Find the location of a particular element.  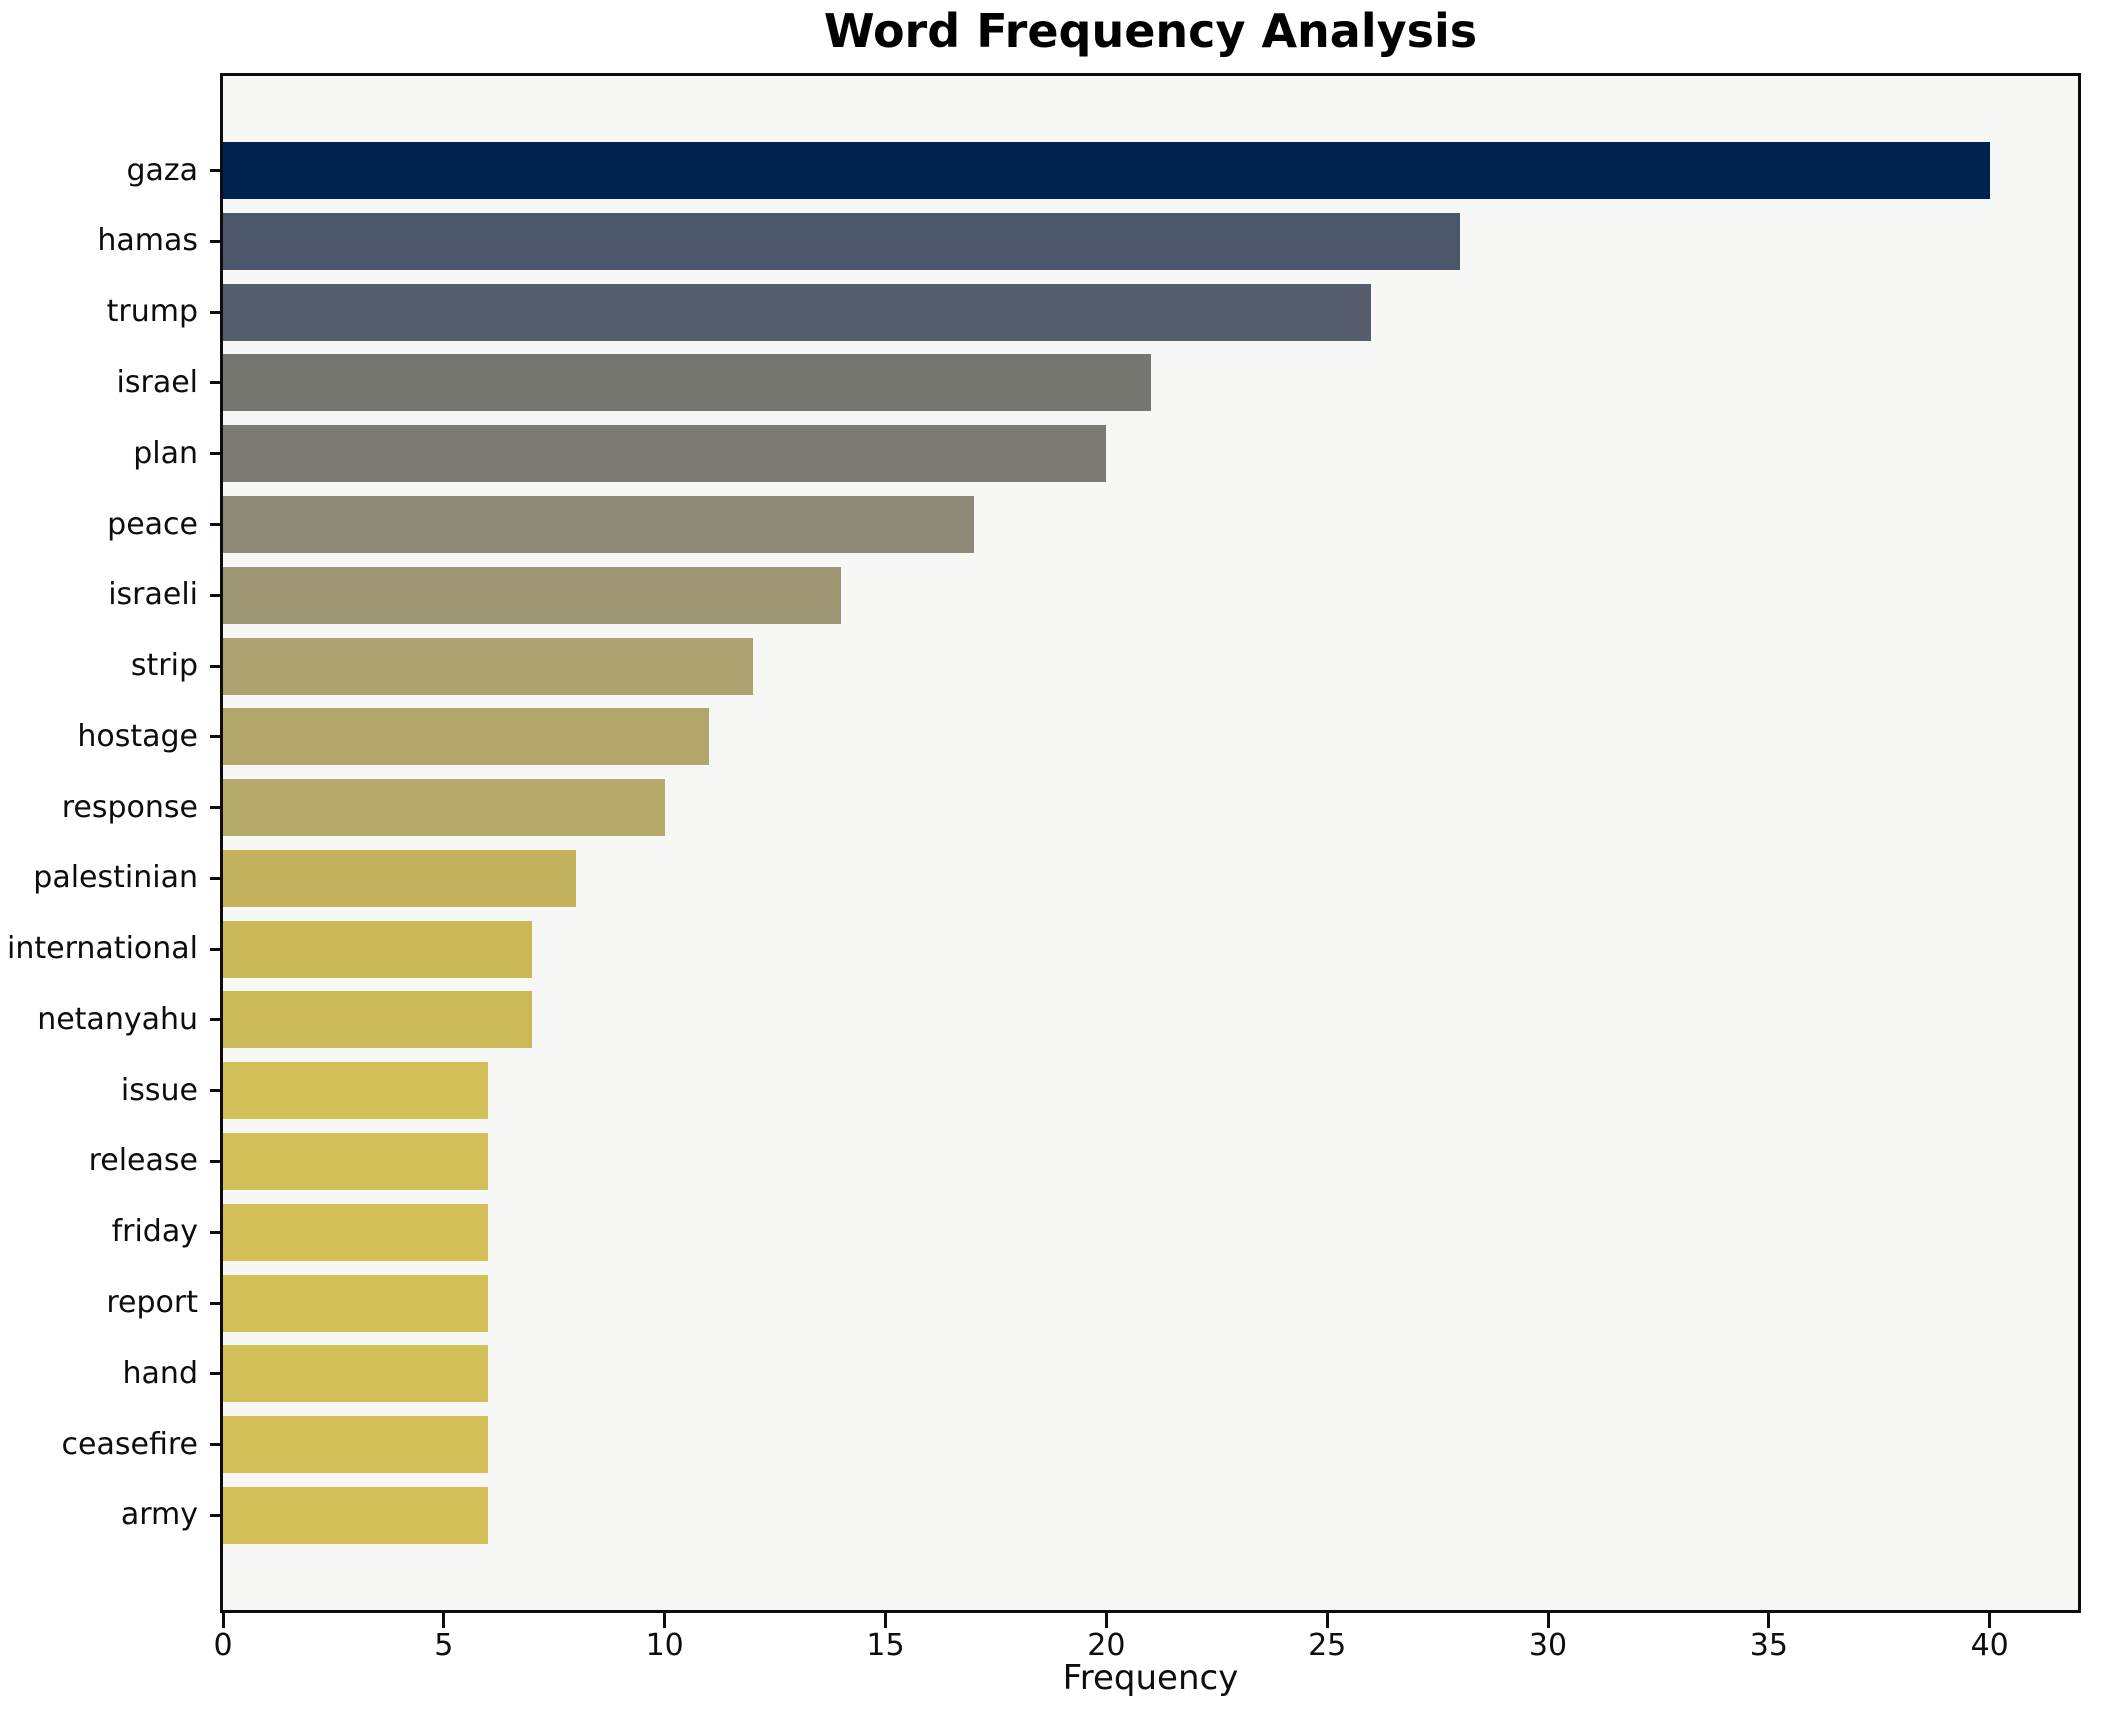

x-tick-label: 10 is located at coordinates (664, 1645).